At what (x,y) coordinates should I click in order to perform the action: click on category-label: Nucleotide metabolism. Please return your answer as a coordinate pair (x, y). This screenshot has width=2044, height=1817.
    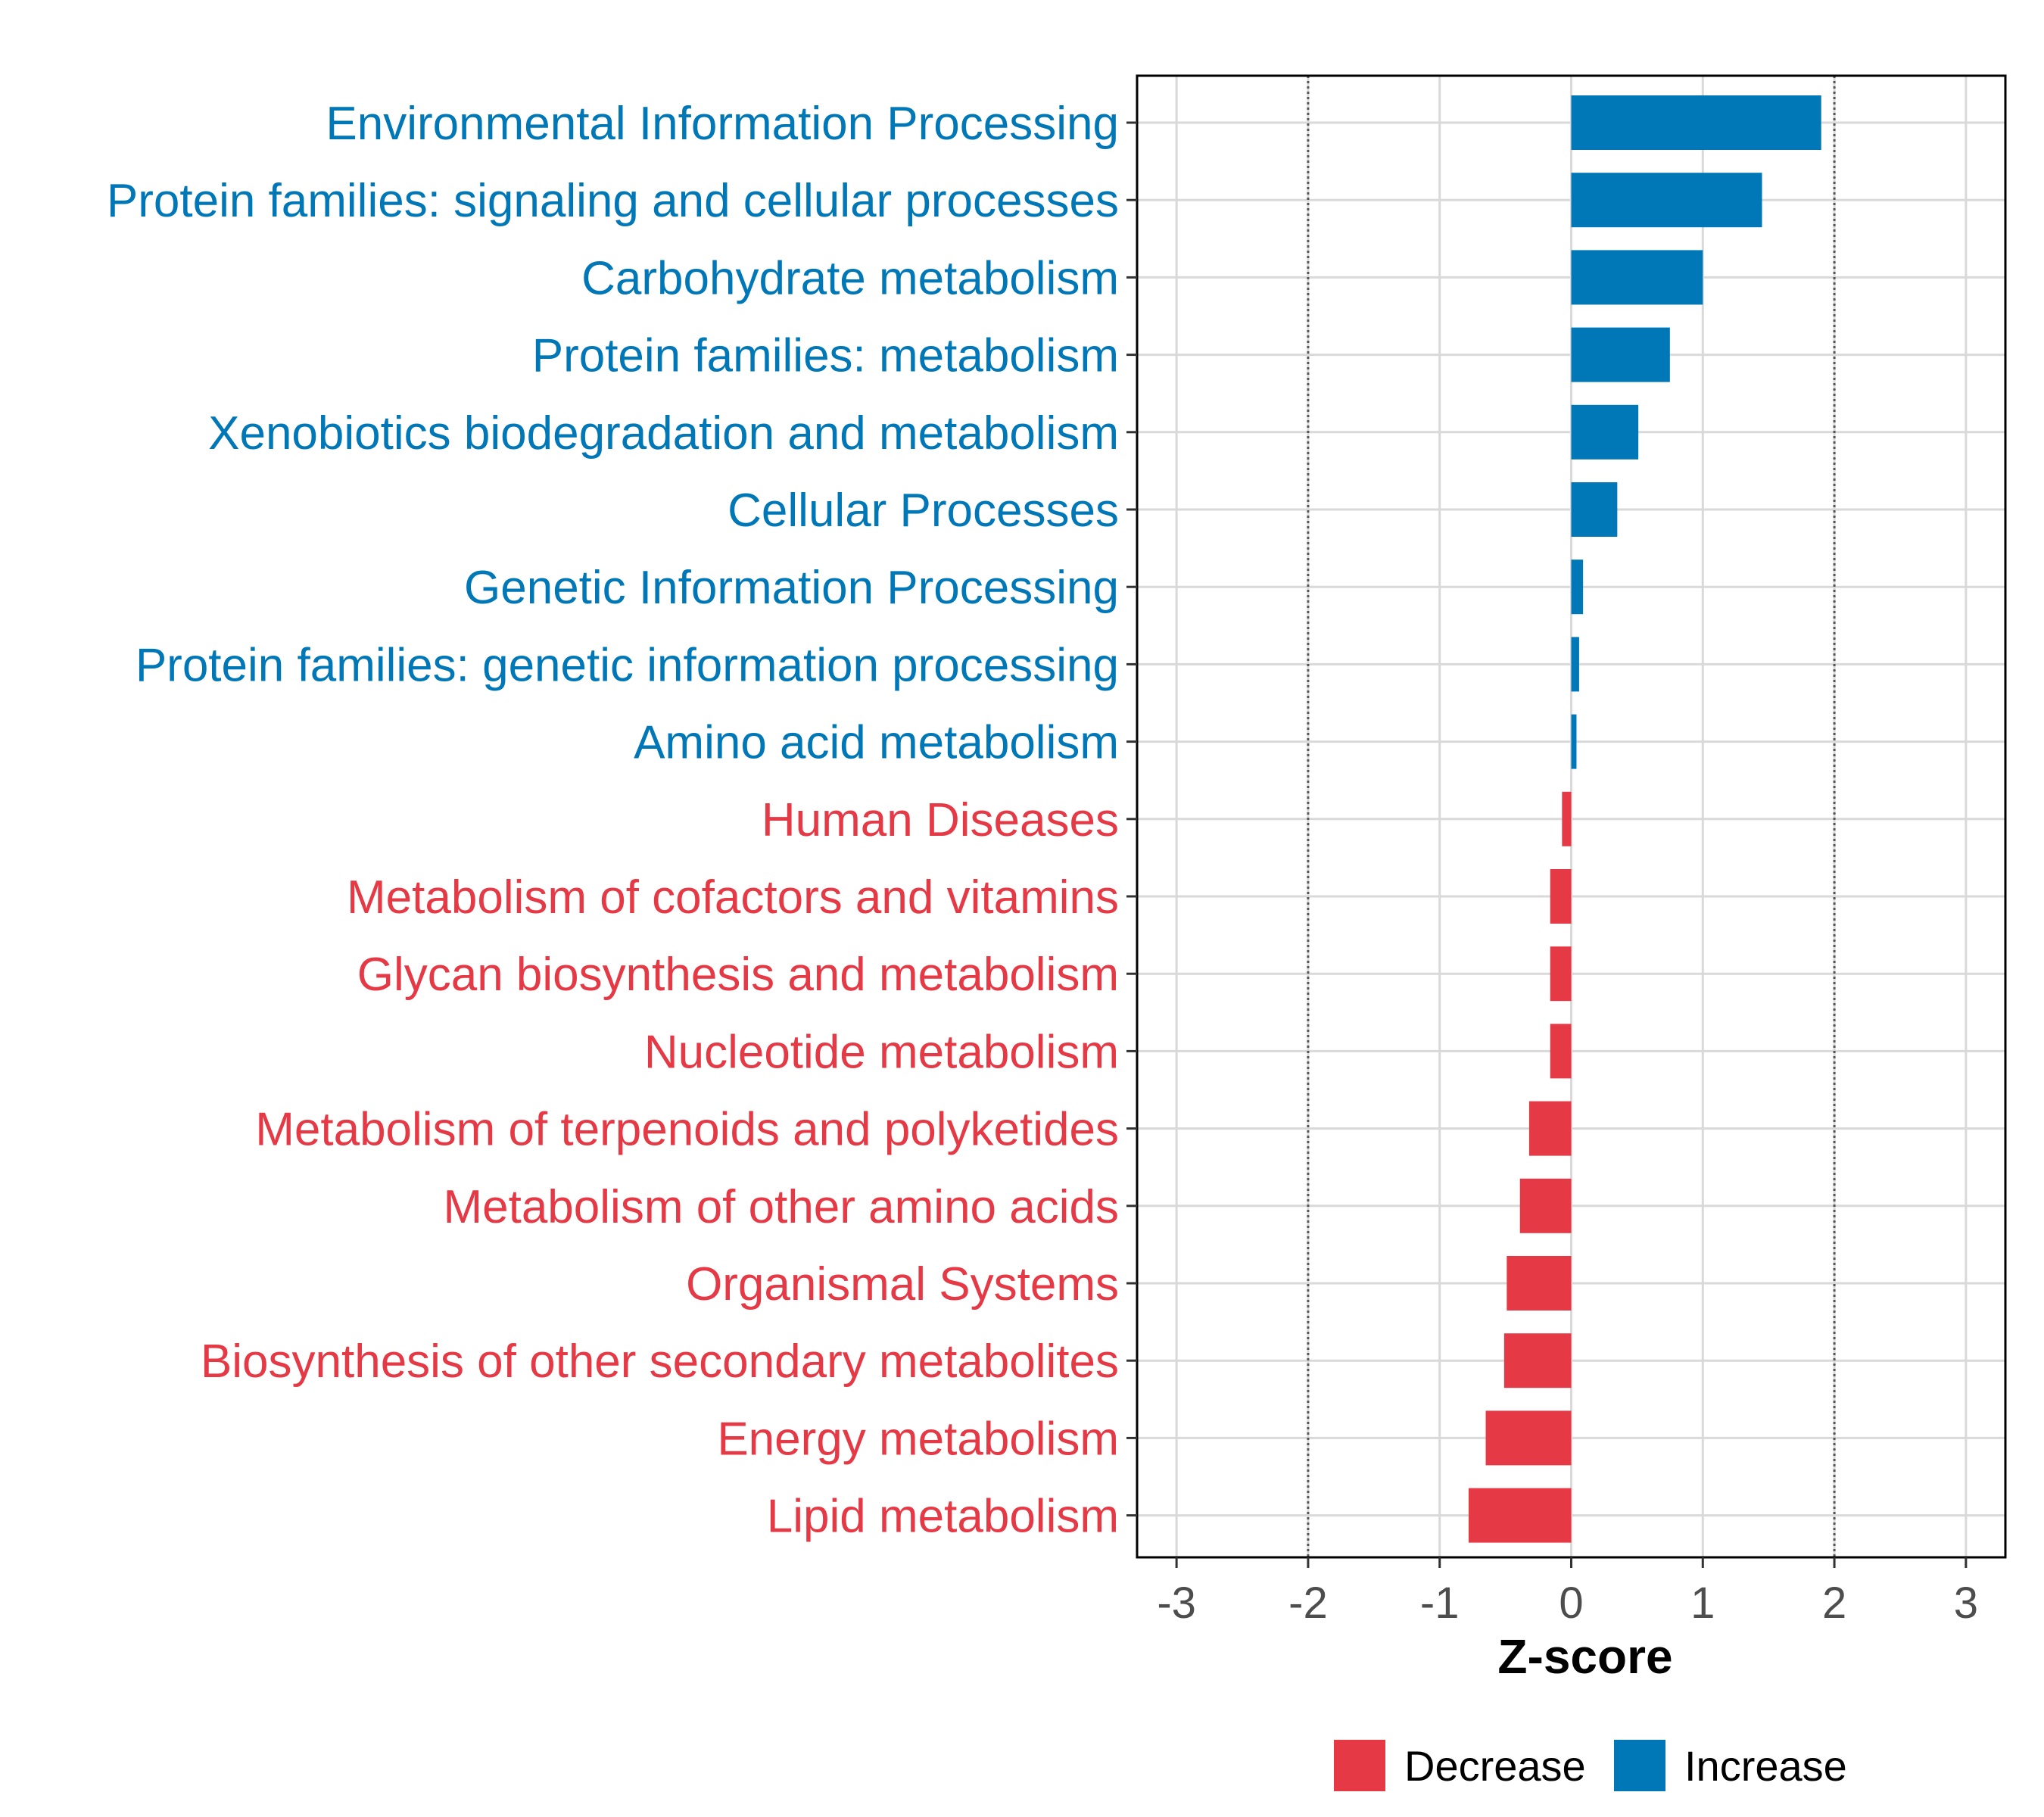
    Looking at the image, I should click on (881, 1052).